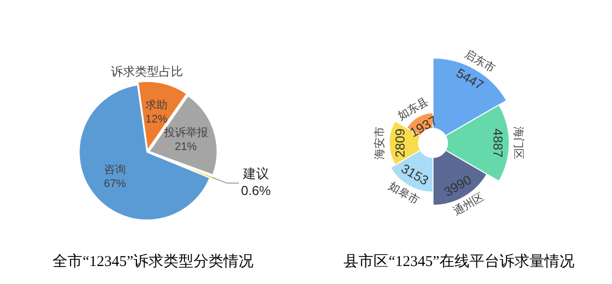  Describe the element at coordinates (185, 133) in the screenshot. I see `slice-label: 投诉举报` at that location.